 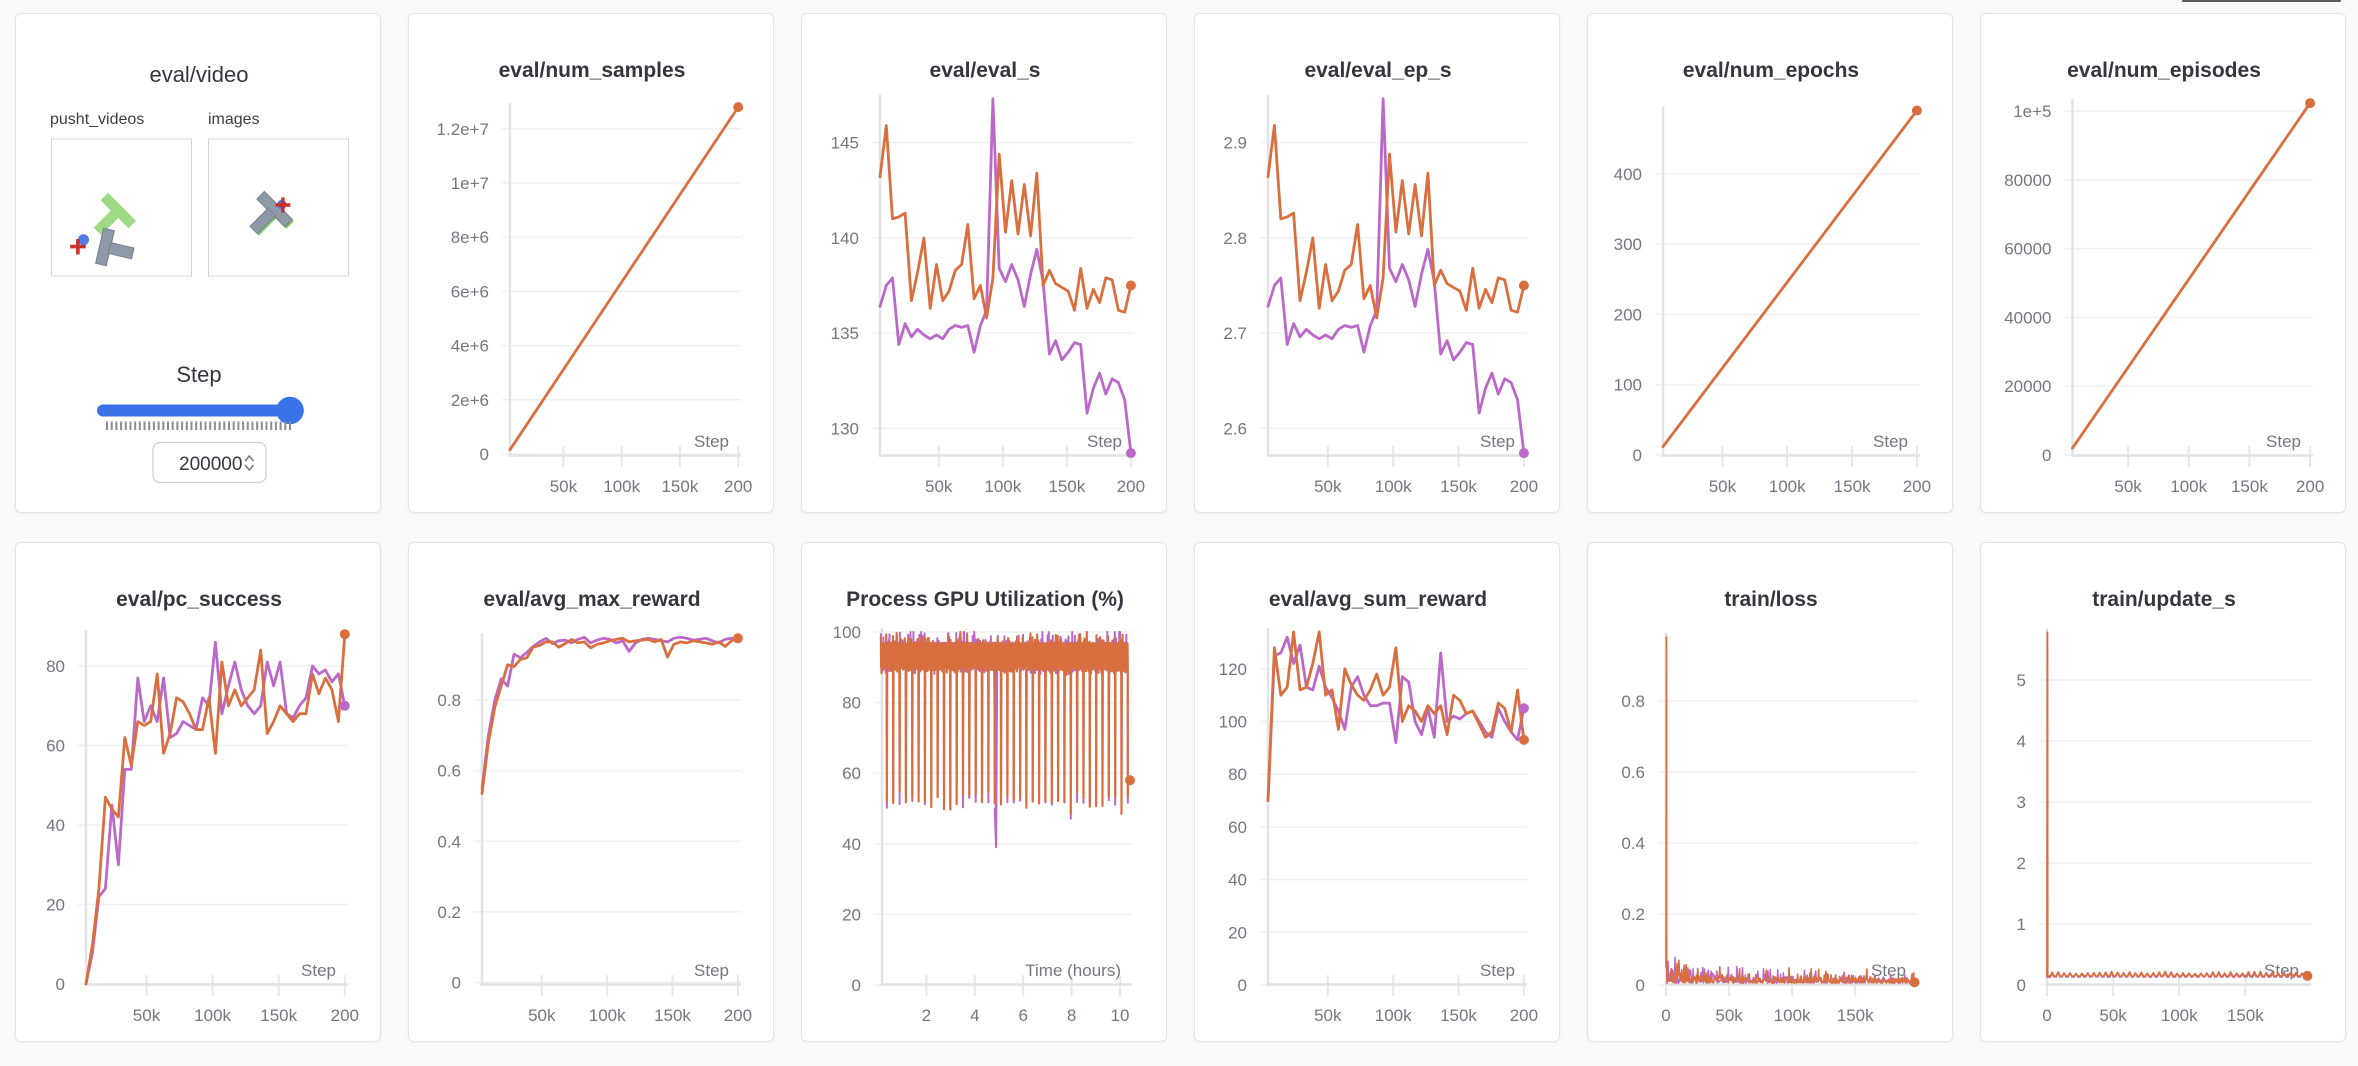 What do you see at coordinates (1022, 1015) in the screenshot?
I see `svg-text: 6` at bounding box center [1022, 1015].